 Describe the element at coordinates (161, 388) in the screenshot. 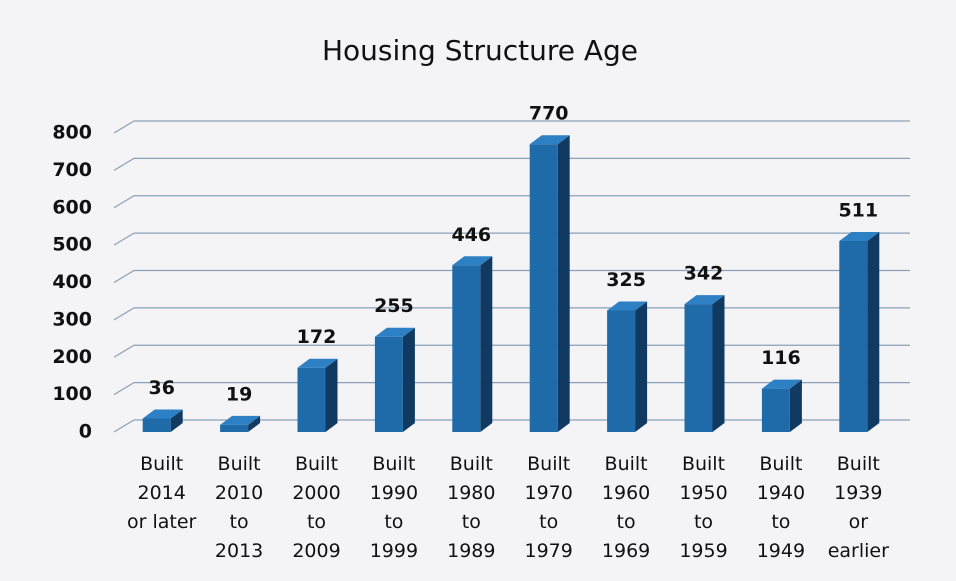

I see `data-label: 36` at that location.